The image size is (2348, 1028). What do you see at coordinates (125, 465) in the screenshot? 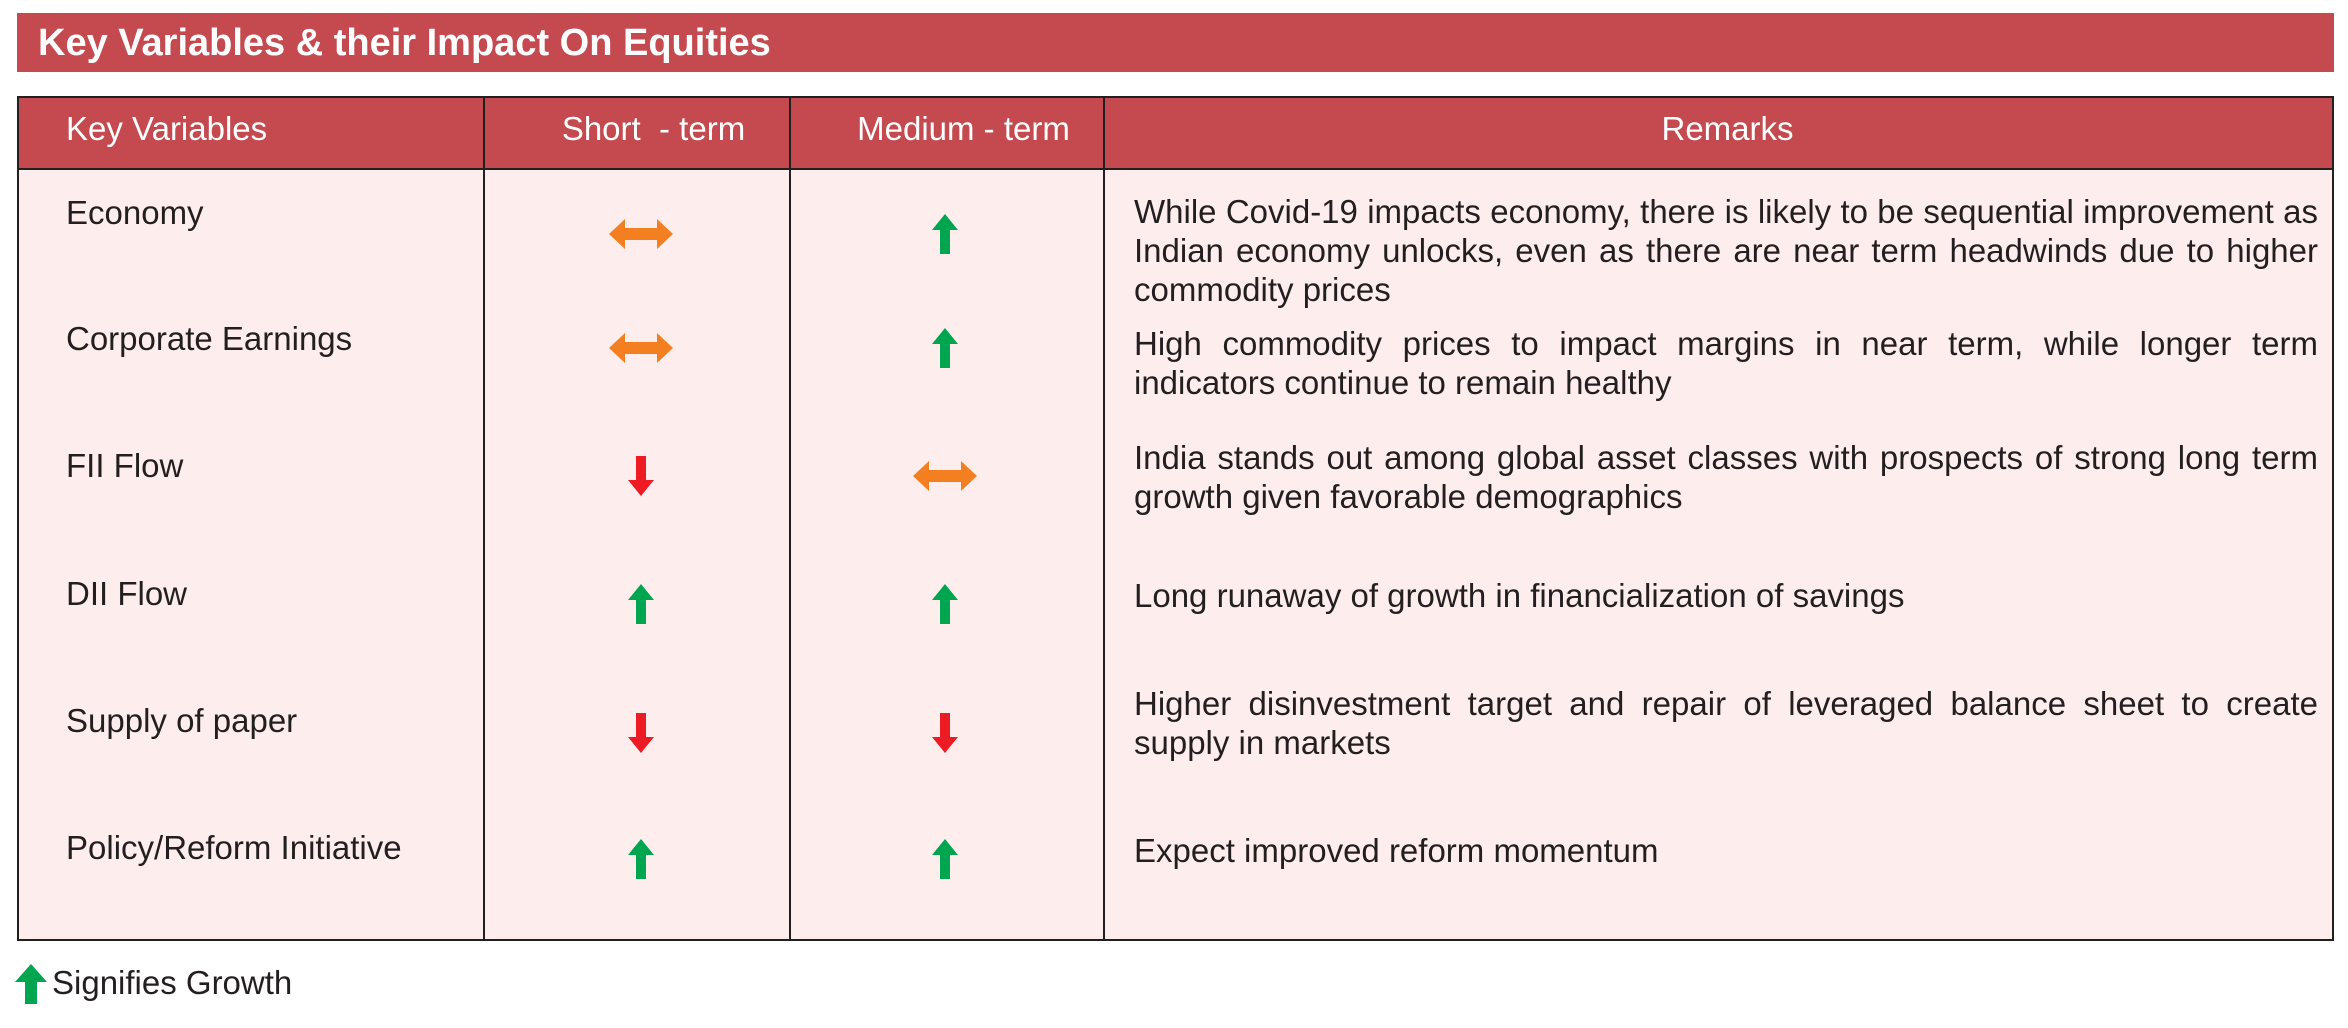
I see `row-variable-label: FII Flow` at bounding box center [125, 465].